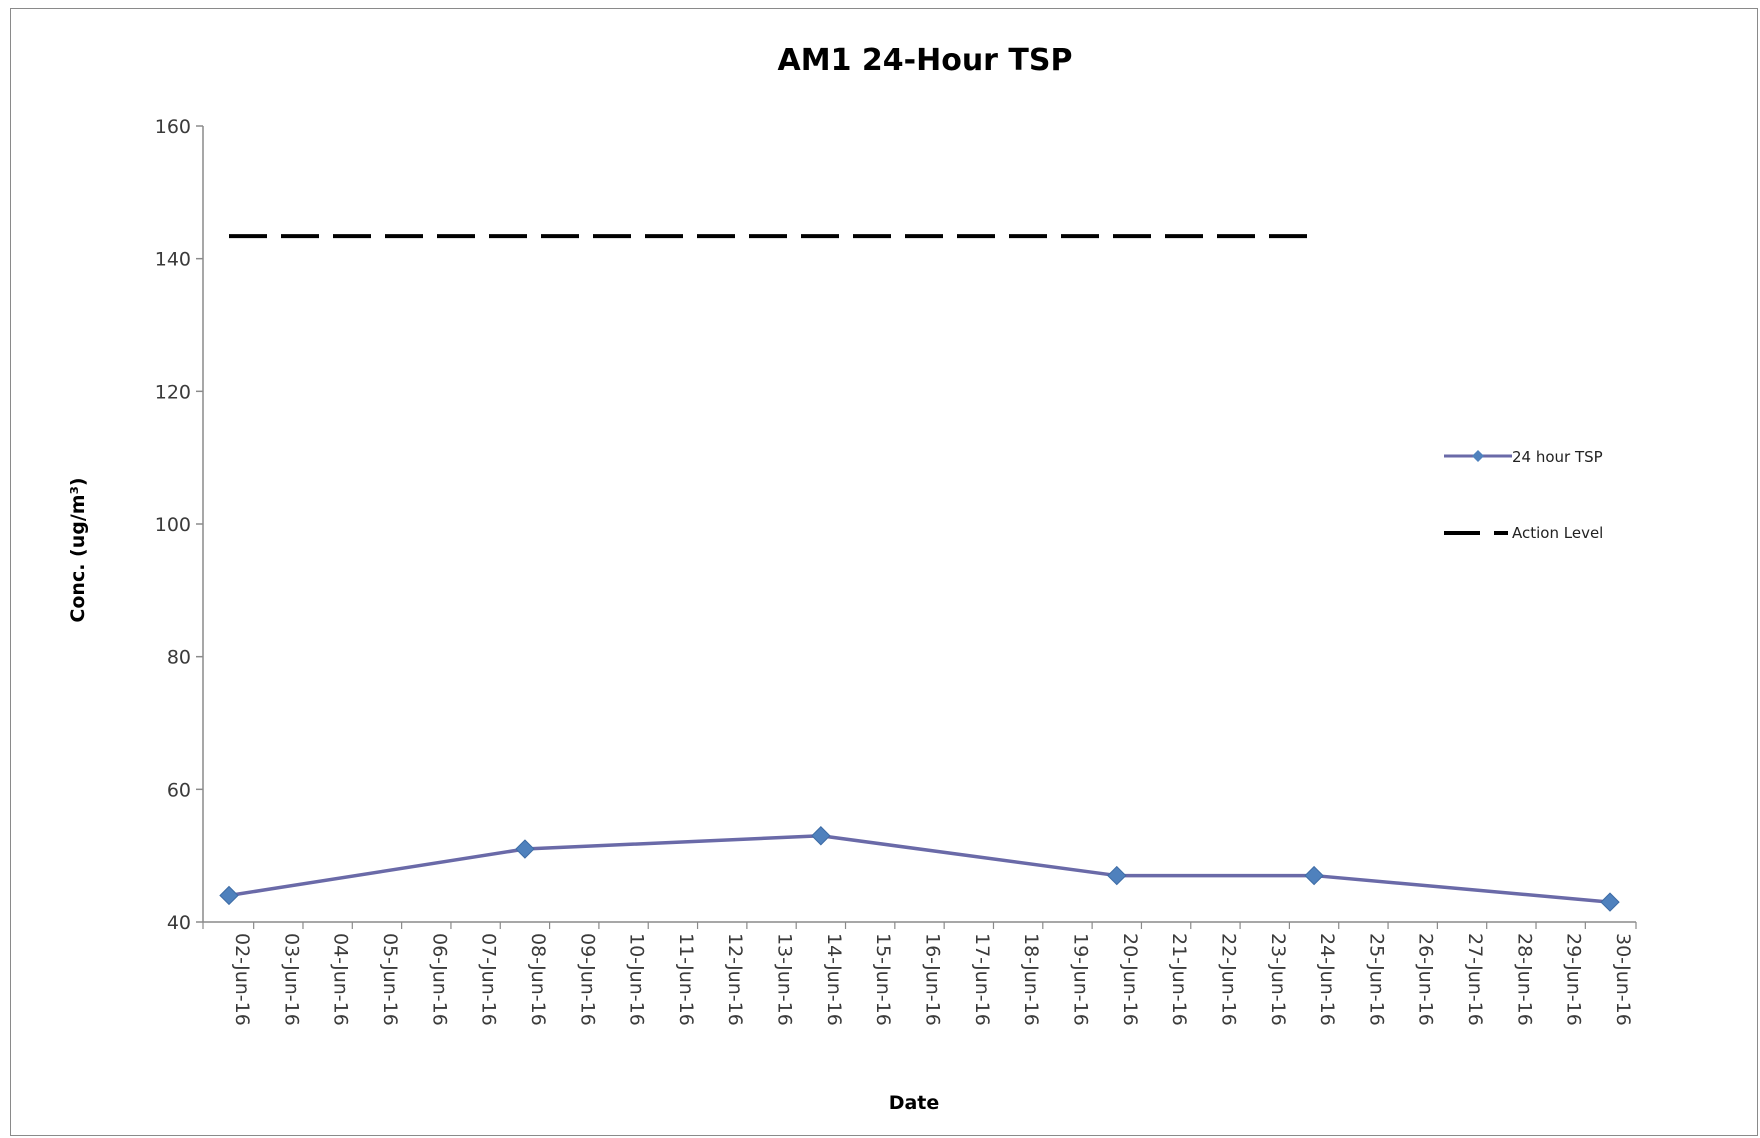 The width and height of the screenshot is (1760, 1138). What do you see at coordinates (1478, 456) in the screenshot?
I see `legend-tsp-marker` at bounding box center [1478, 456].